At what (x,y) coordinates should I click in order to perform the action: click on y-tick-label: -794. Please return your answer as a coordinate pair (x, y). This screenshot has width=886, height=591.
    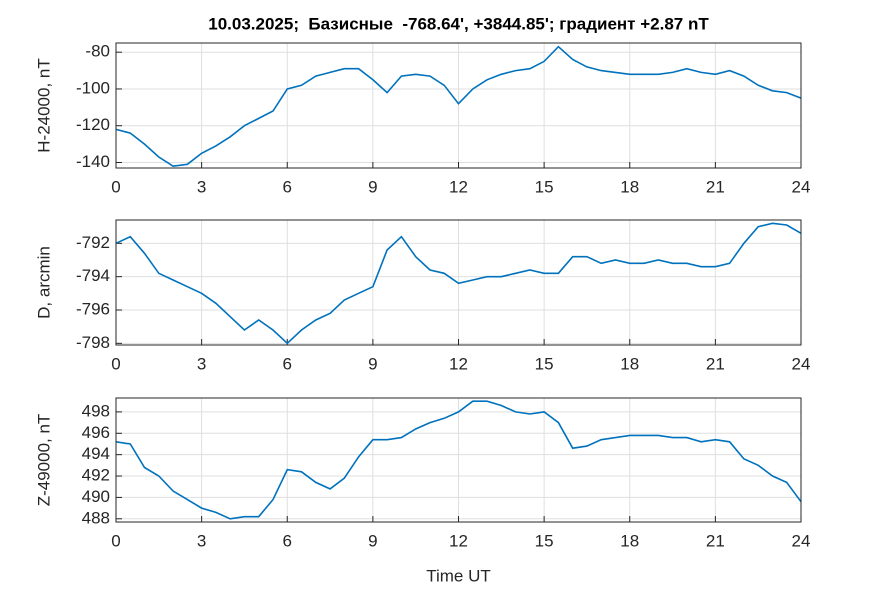
    Looking at the image, I should click on (93, 275).